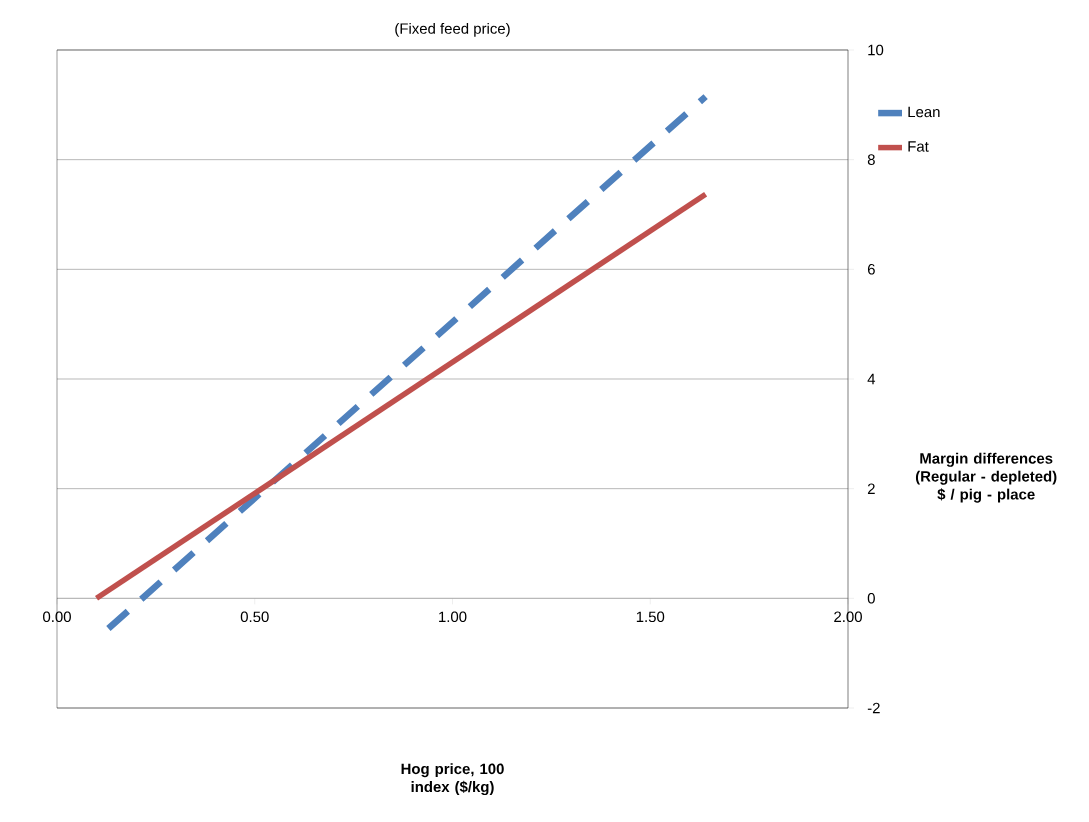 This screenshot has width=1089, height=822. I want to click on chart-title: (Fixed feed price), so click(452, 29).